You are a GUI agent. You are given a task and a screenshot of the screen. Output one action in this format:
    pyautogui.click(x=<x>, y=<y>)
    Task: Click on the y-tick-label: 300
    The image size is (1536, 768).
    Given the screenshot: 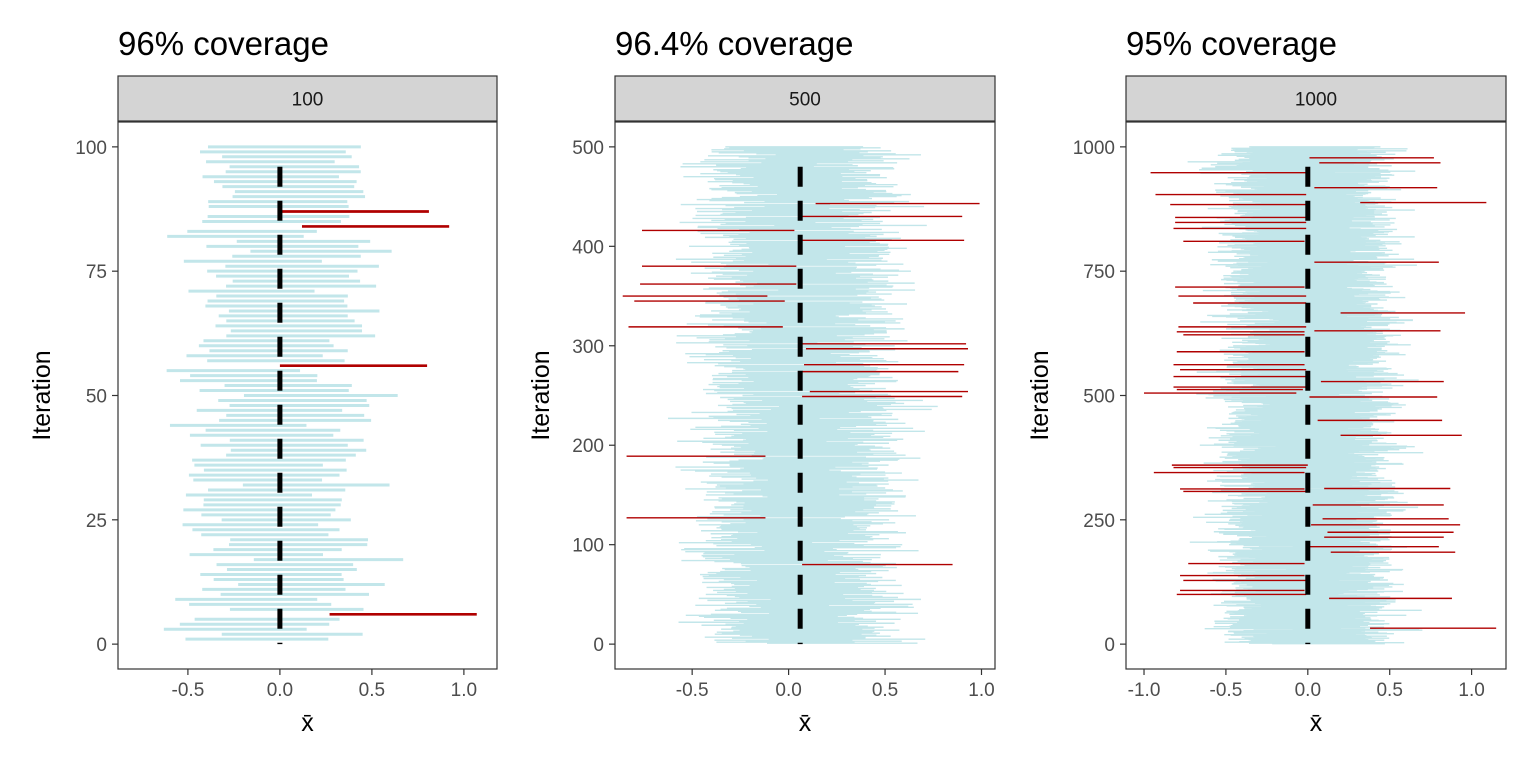 What is the action you would take?
    pyautogui.click(x=588, y=347)
    